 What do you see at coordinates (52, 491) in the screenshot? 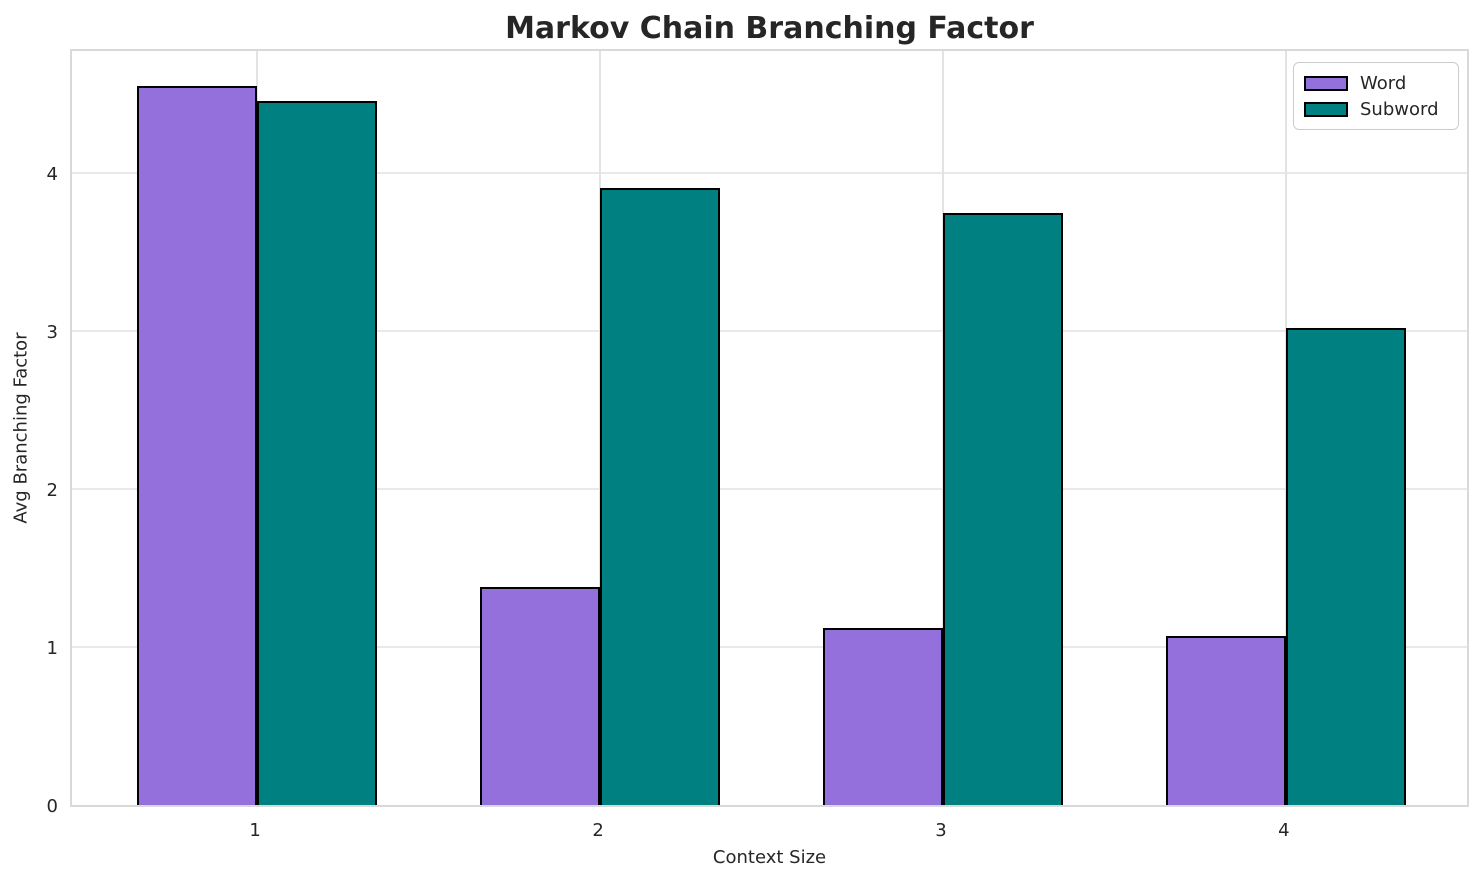
I see `y-tick-label-2: 2` at bounding box center [52, 491].